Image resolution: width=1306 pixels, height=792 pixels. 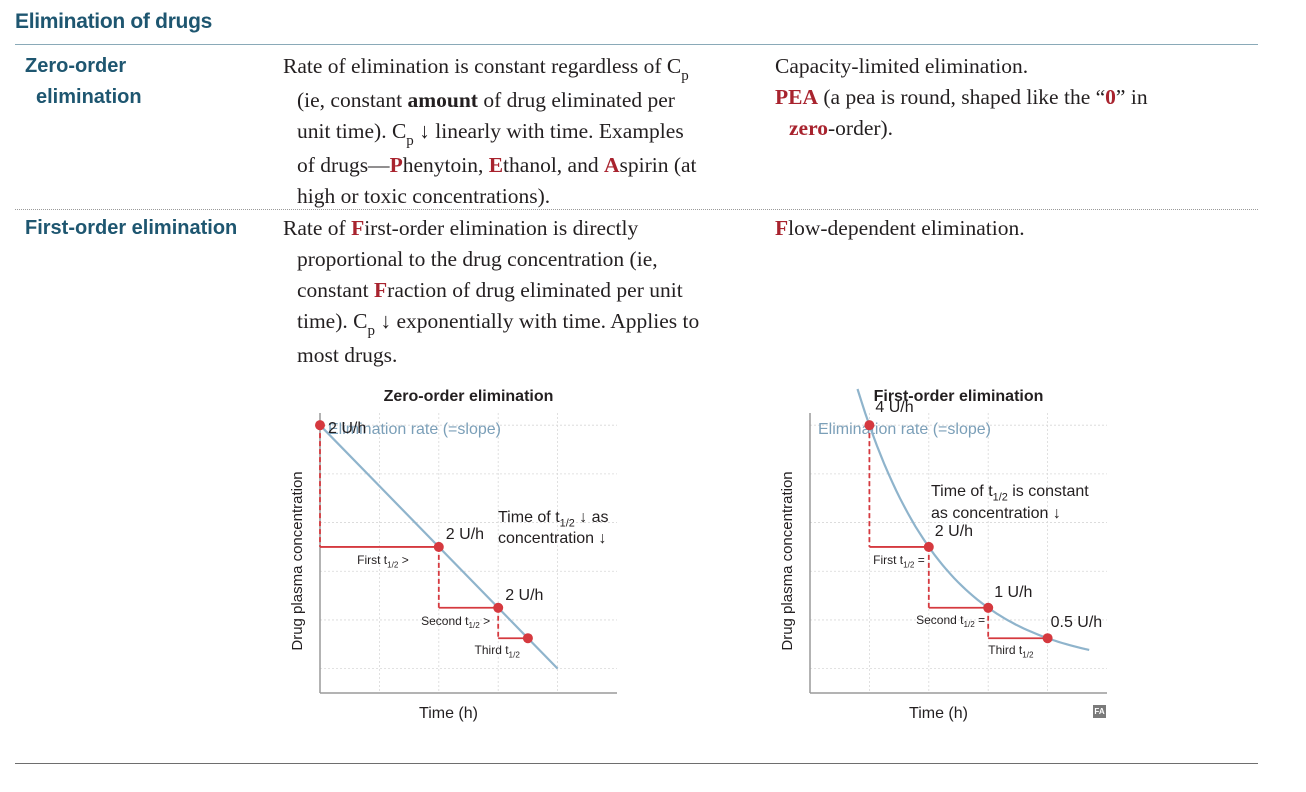 I want to click on desc-text: constant, so click(x=336, y=290).